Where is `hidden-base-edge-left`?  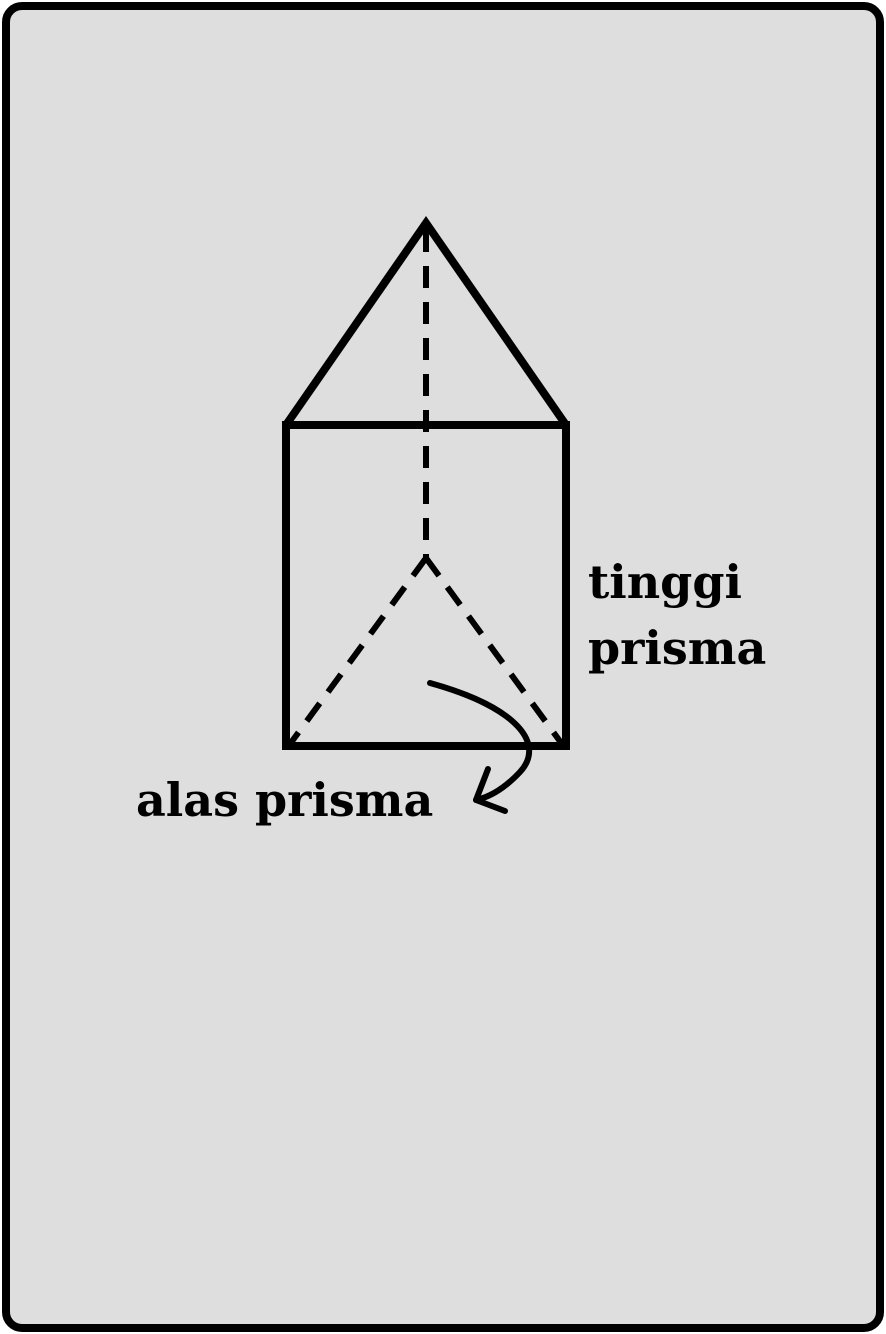
hidden-base-edge-left is located at coordinates (358, 651).